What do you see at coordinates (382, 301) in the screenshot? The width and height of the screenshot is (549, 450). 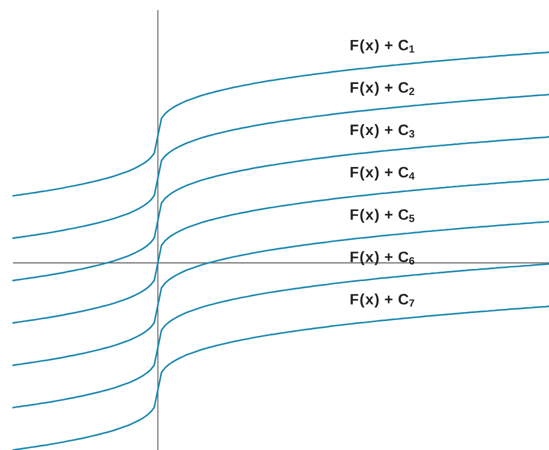 I see `series-label: F(x) + C$_{7}$` at bounding box center [382, 301].